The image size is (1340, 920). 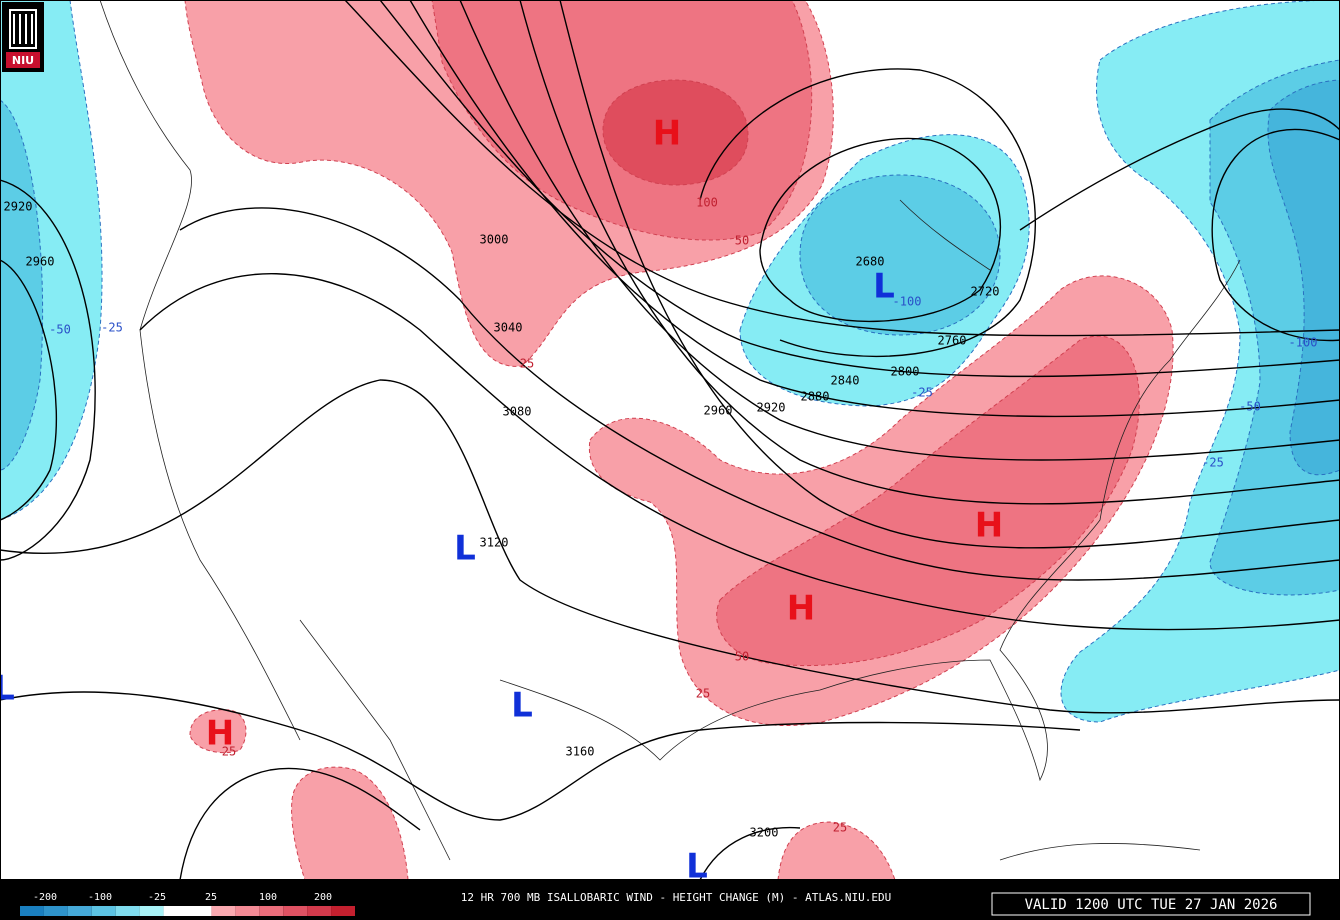 I want to click on legend-label: -200, so click(x=45, y=897).